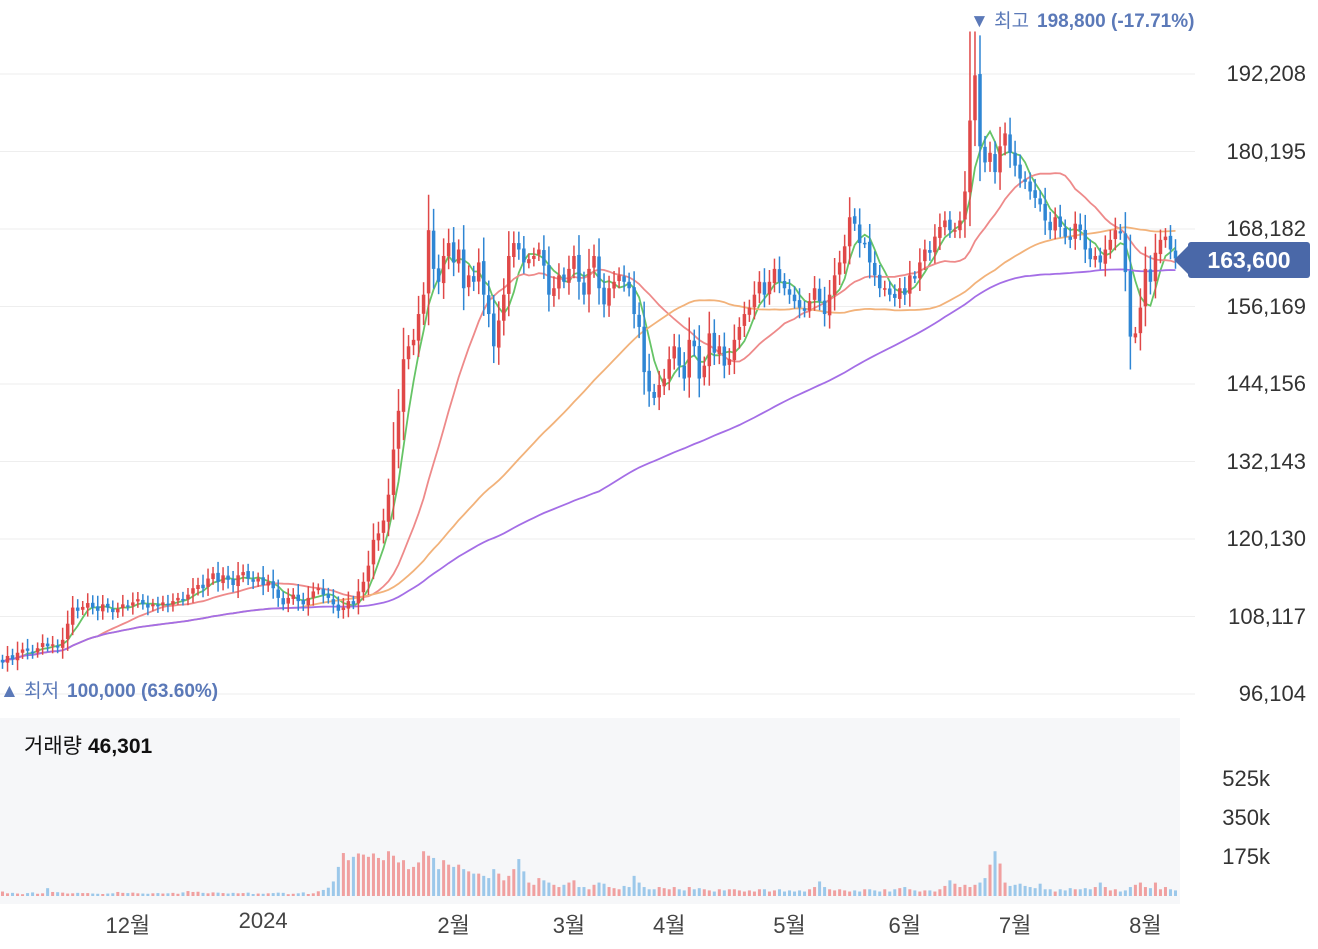 Image resolution: width=1318 pixels, height=949 pixels. Describe the element at coordinates (1272, 693) in the screenshot. I see `price-axis-label: 96,104` at that location.